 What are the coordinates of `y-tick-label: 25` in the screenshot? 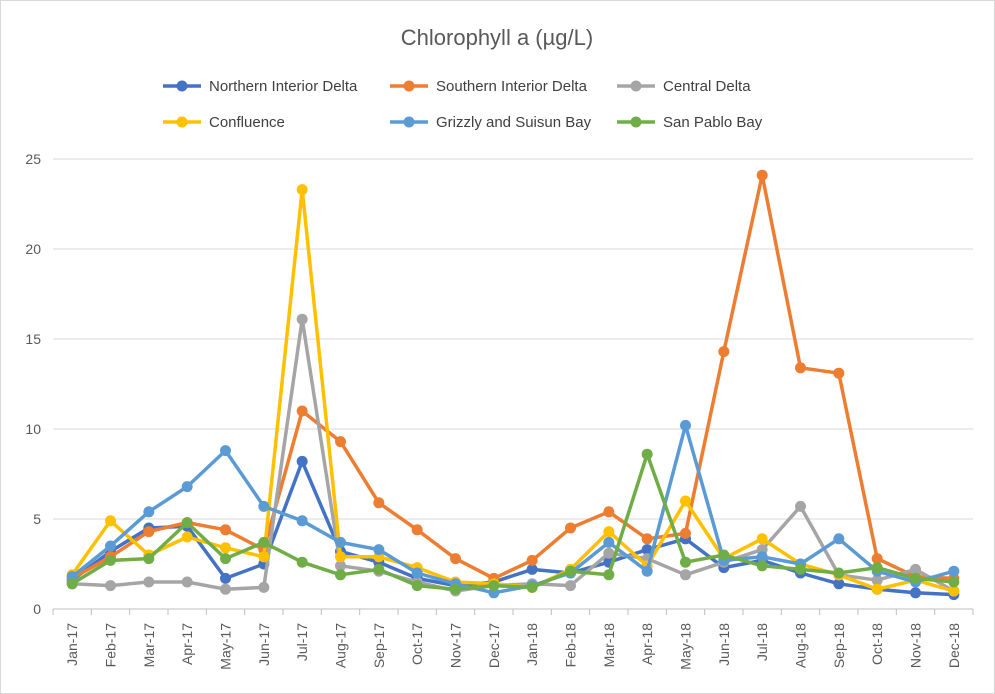 It's located at (33, 159).